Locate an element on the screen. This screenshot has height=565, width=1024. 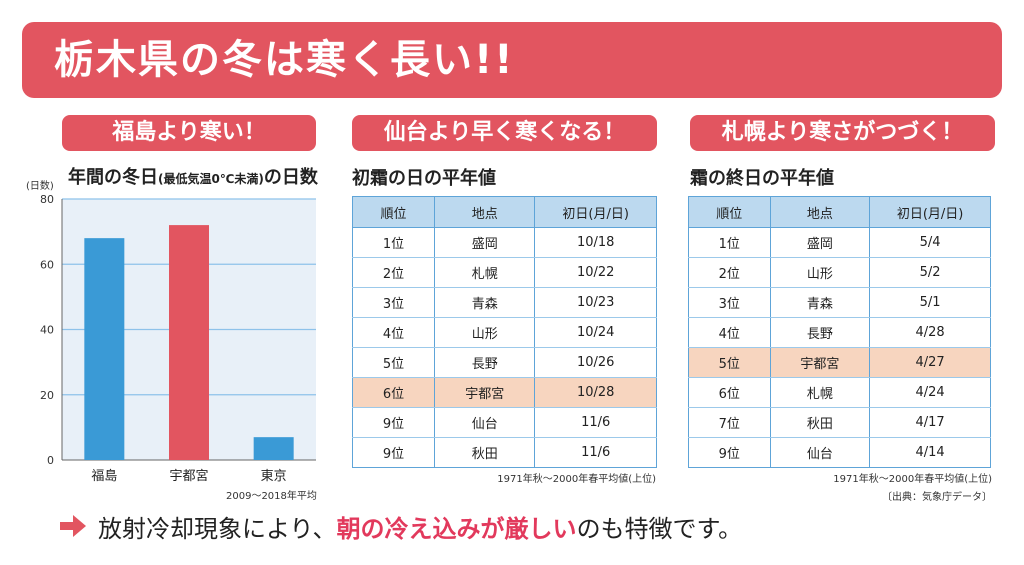
table-cell: 10/18 is located at coordinates (595, 242).